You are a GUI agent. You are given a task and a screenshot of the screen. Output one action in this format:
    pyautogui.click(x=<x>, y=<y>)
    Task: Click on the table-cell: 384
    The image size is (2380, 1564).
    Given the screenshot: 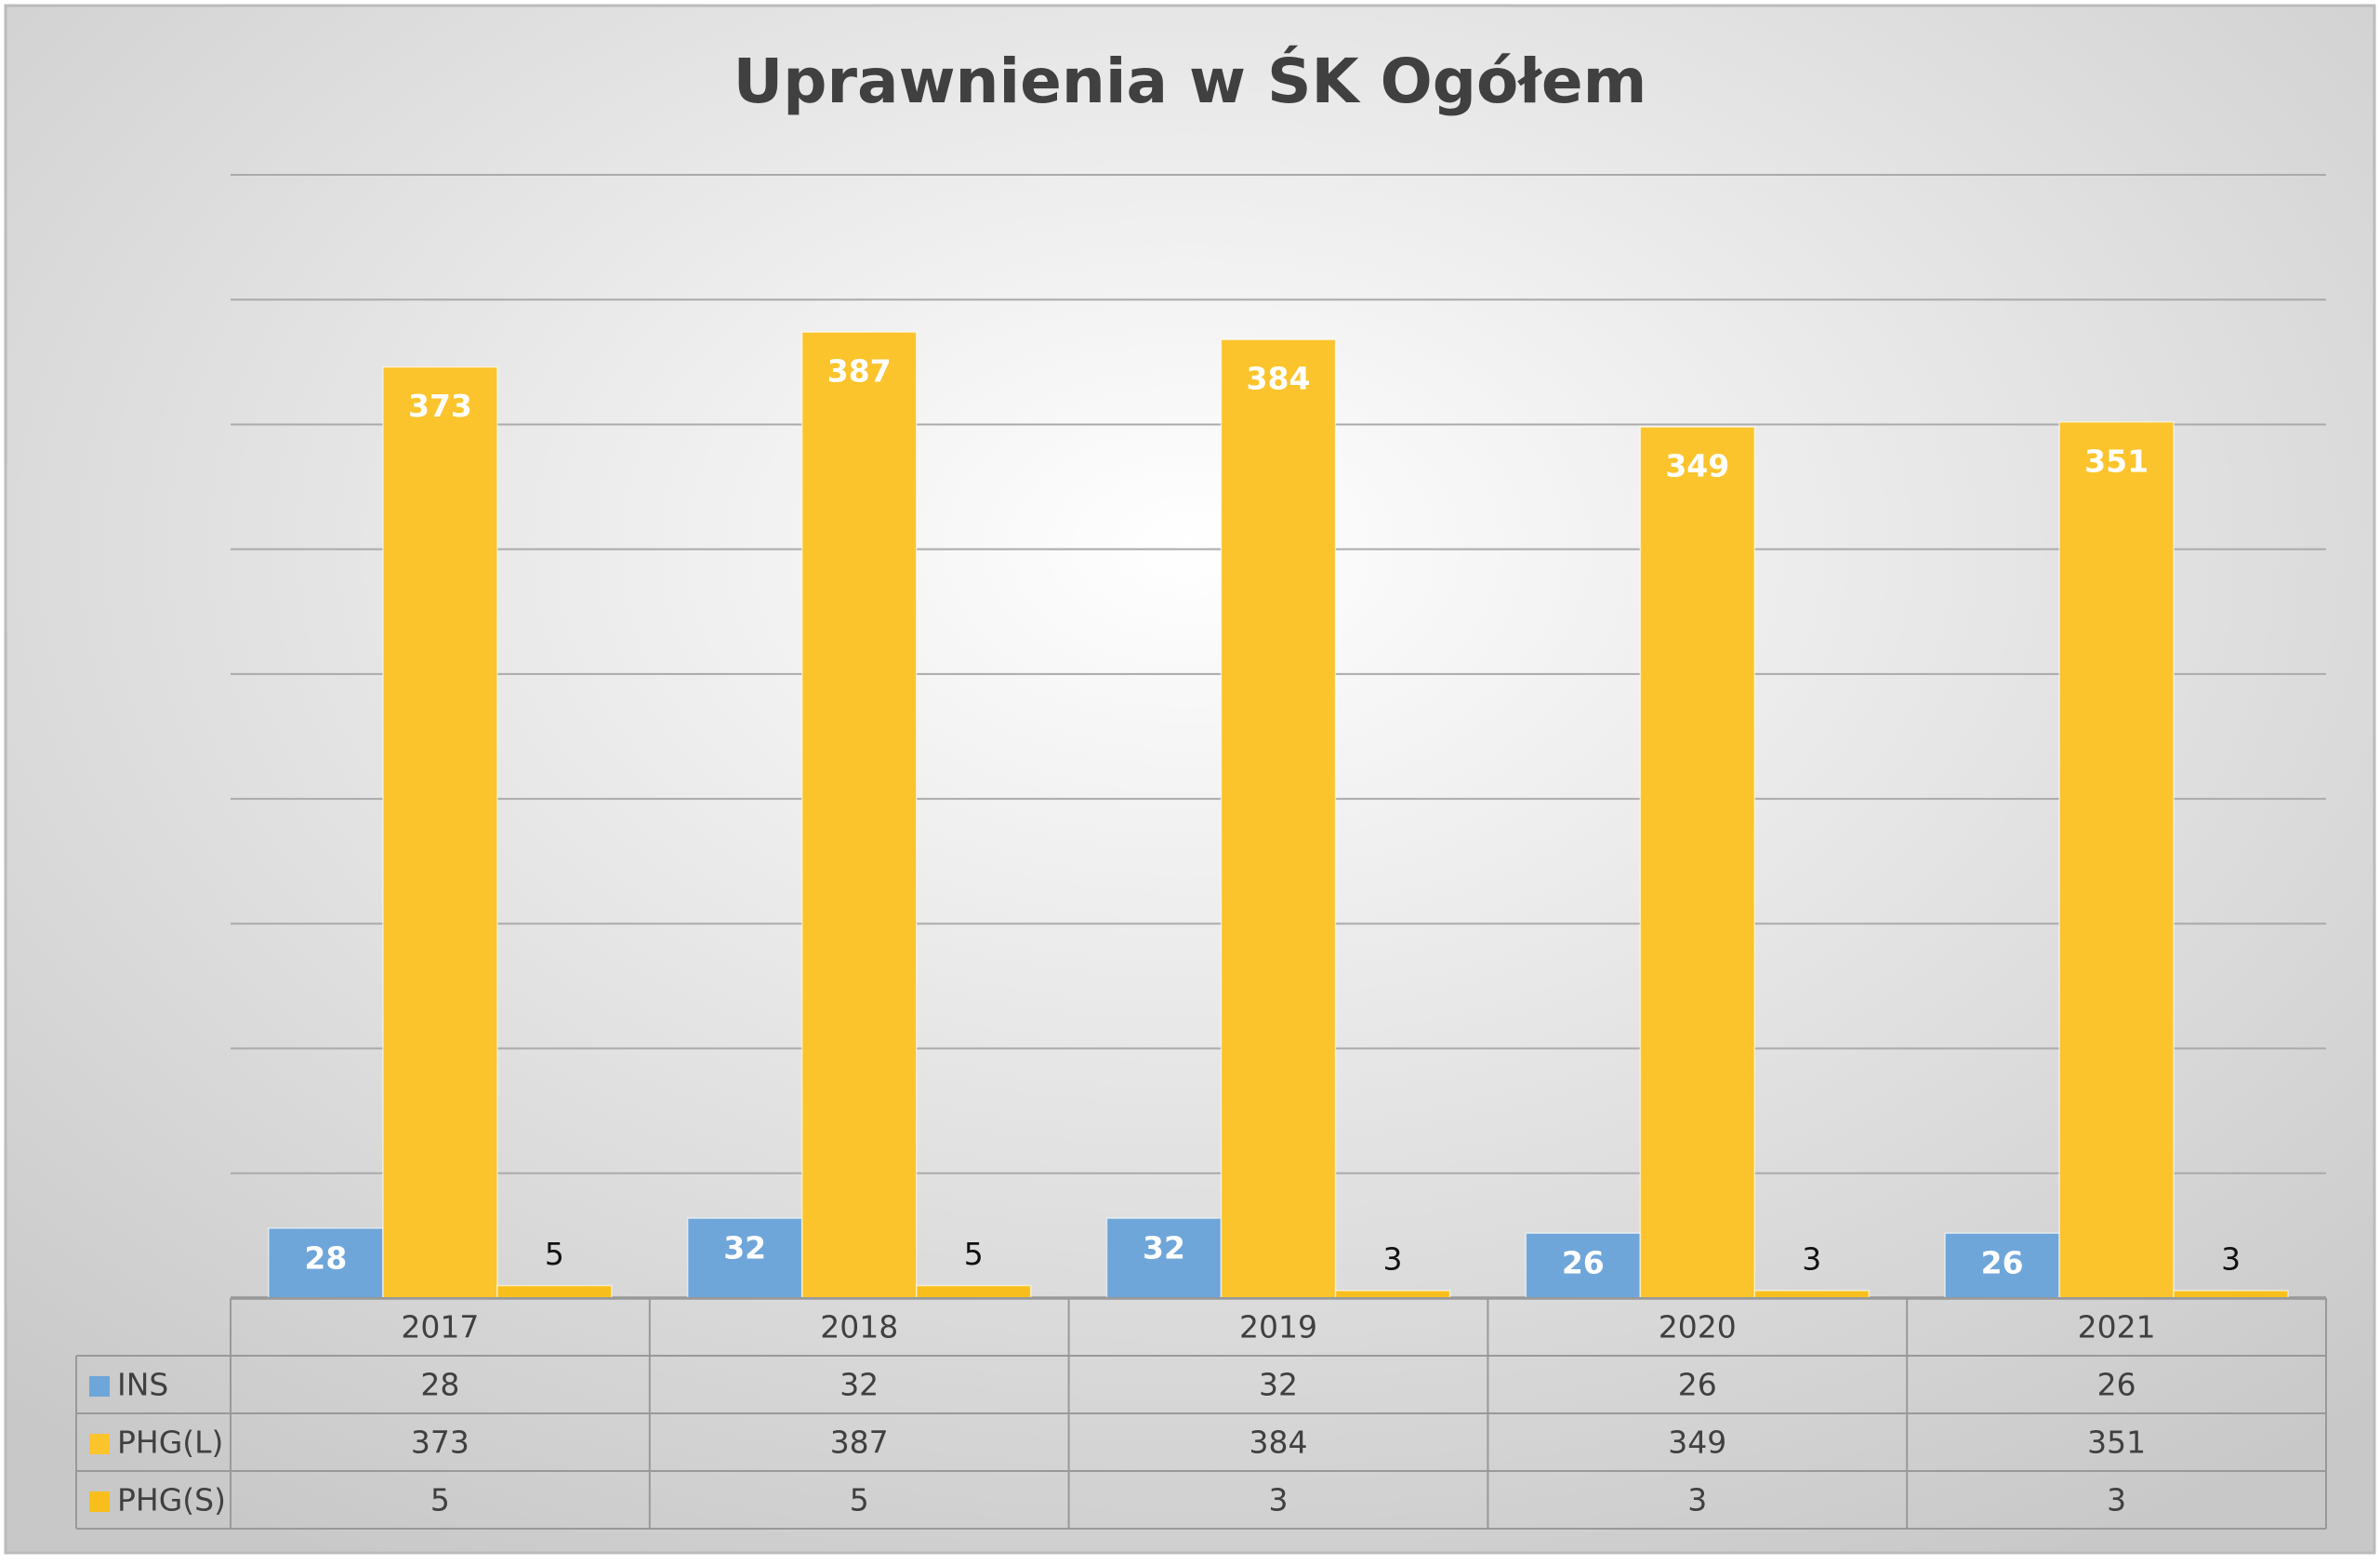 What is the action you would take?
    pyautogui.click(x=1279, y=1443)
    